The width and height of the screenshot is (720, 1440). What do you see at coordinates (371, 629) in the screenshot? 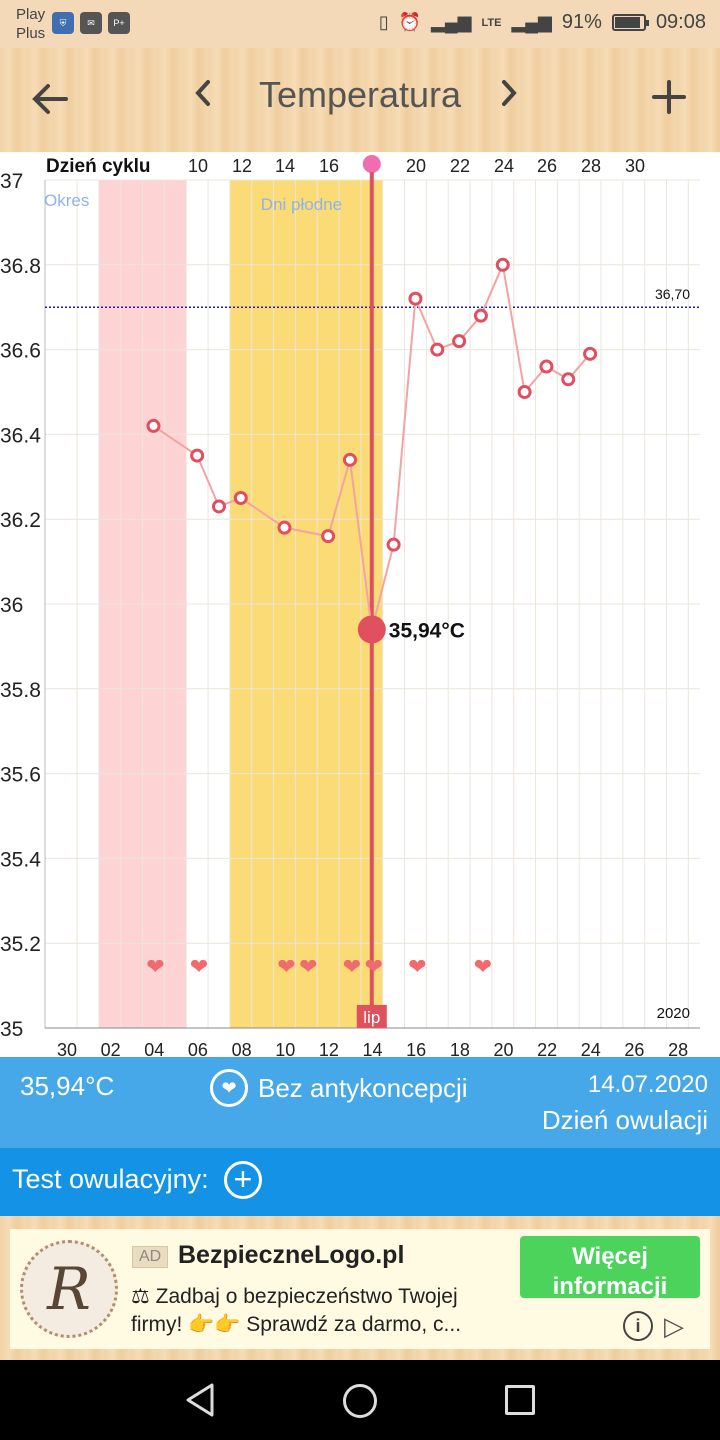
I see `selected-temperature-point` at bounding box center [371, 629].